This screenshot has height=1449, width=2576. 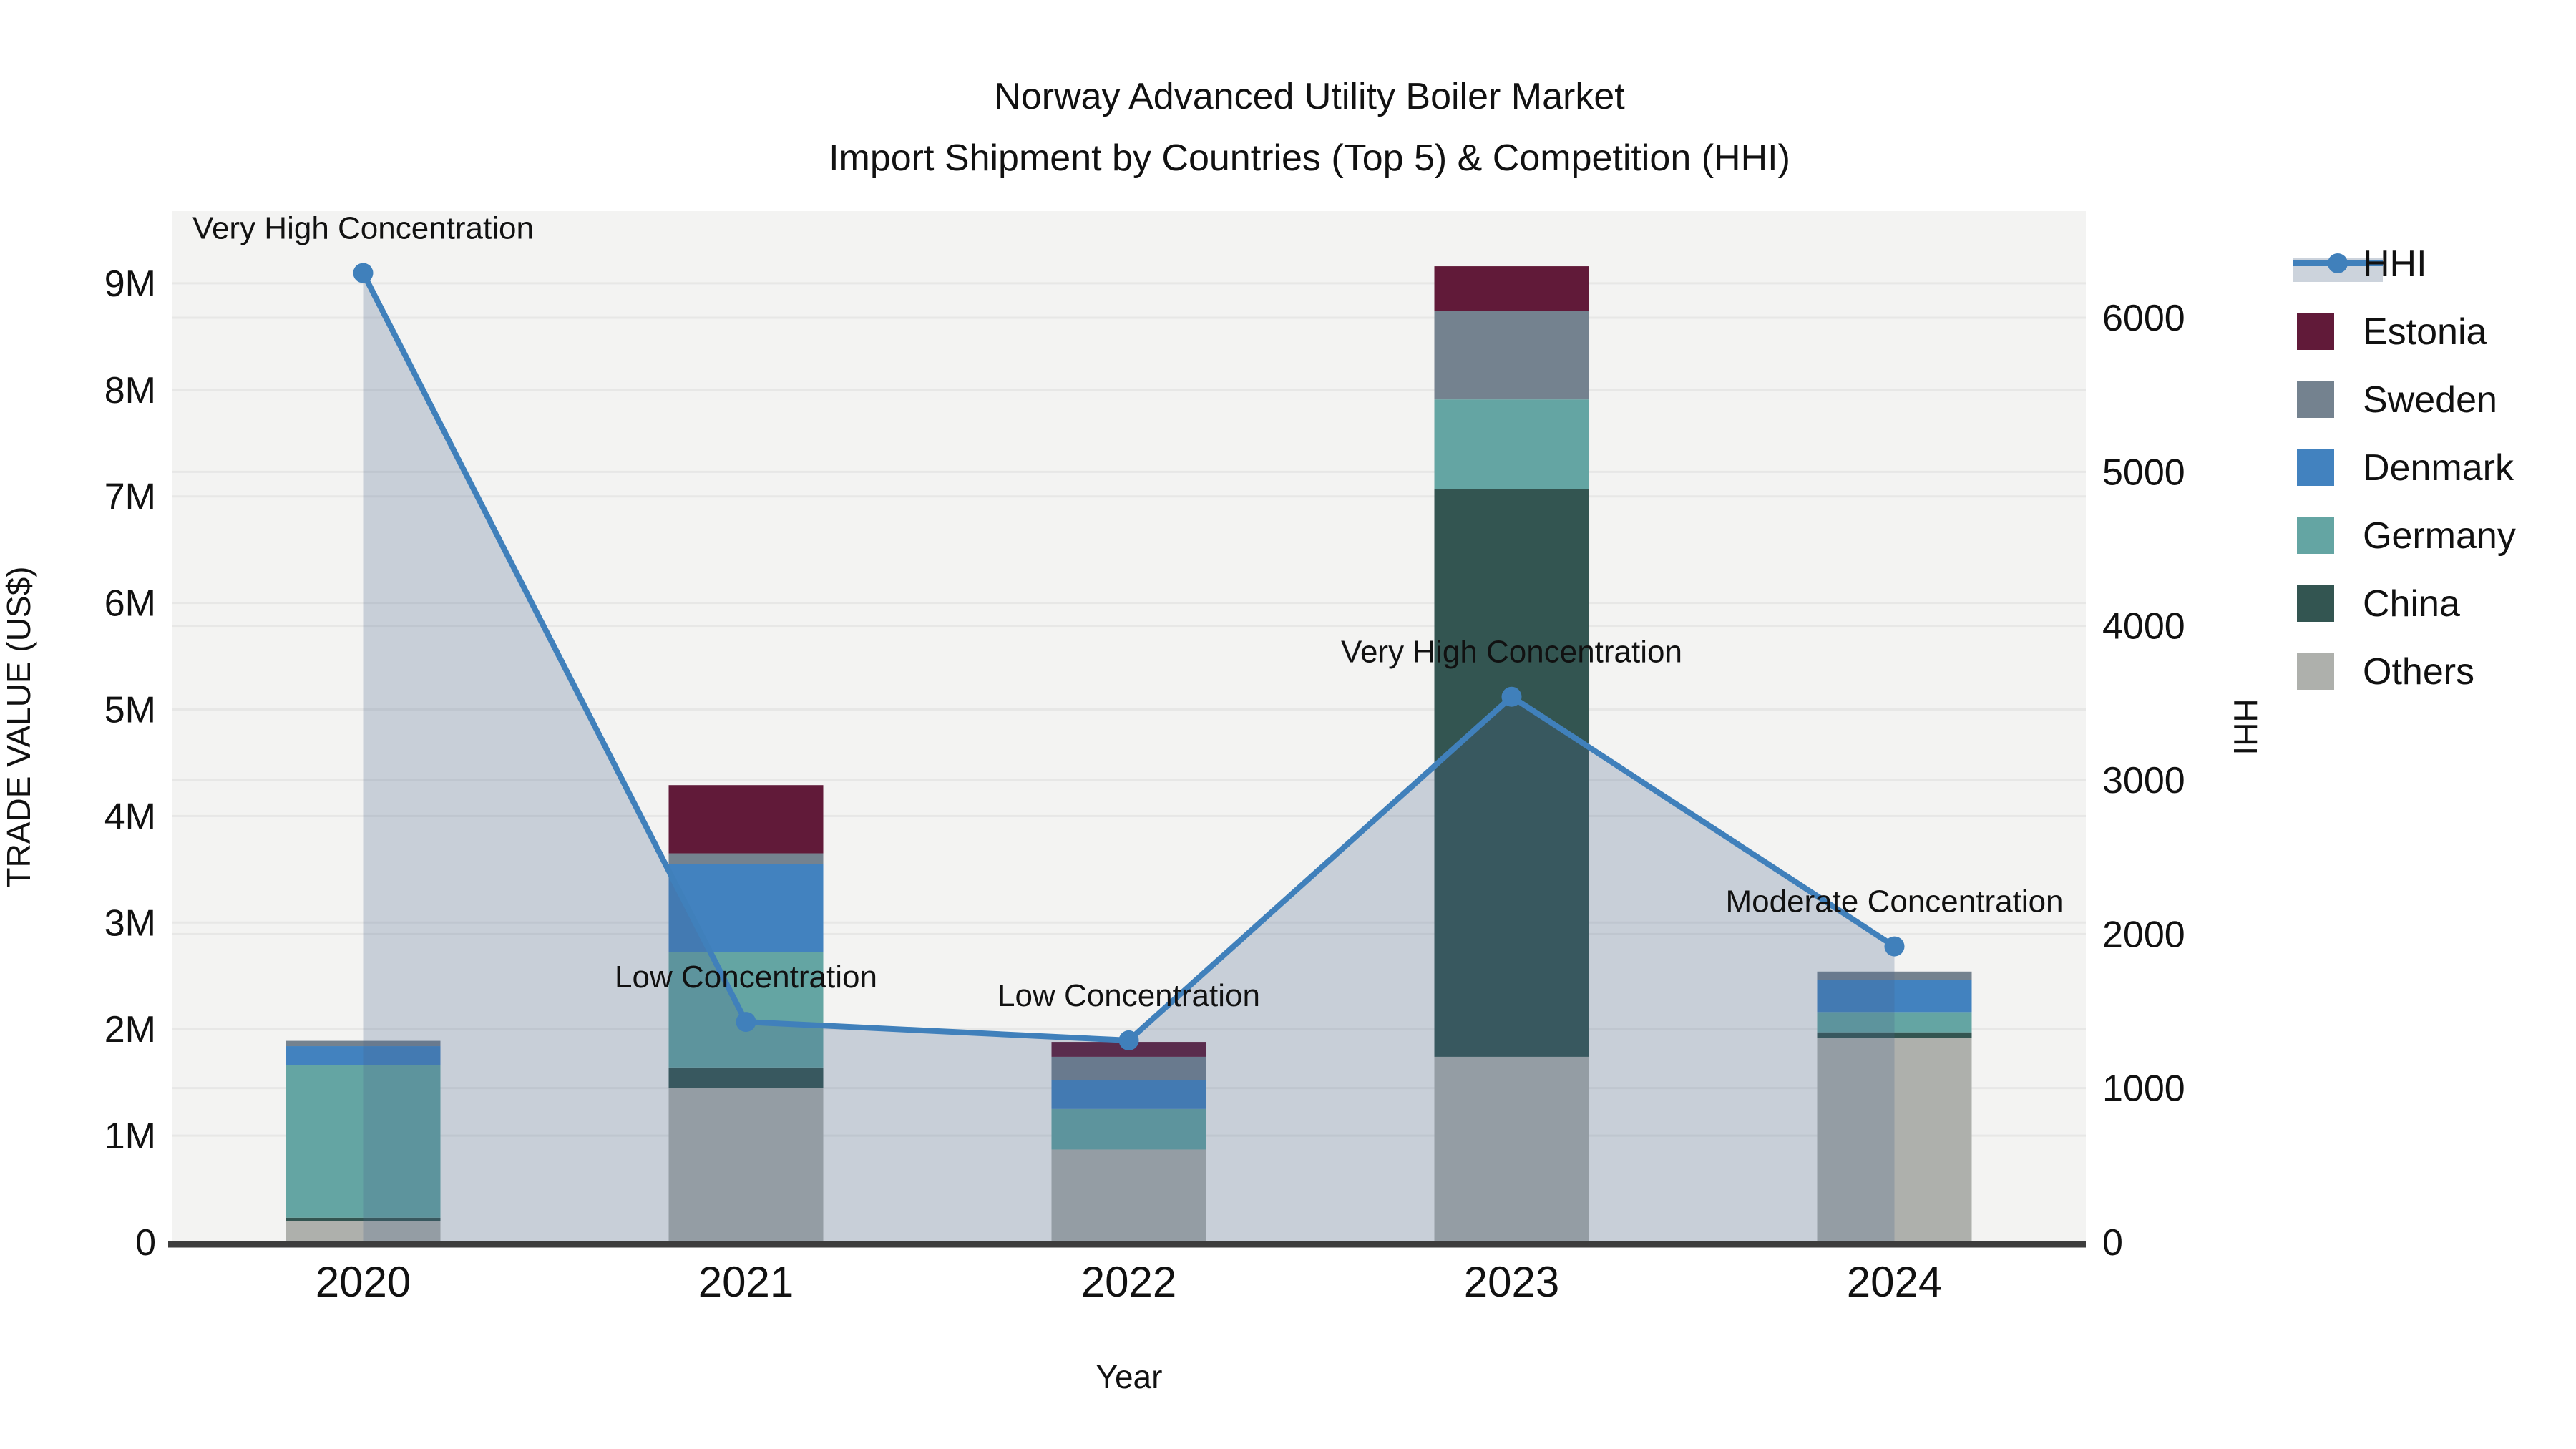 What do you see at coordinates (1894, 975) in the screenshot?
I see `bar-segment-sweden-2024` at bounding box center [1894, 975].